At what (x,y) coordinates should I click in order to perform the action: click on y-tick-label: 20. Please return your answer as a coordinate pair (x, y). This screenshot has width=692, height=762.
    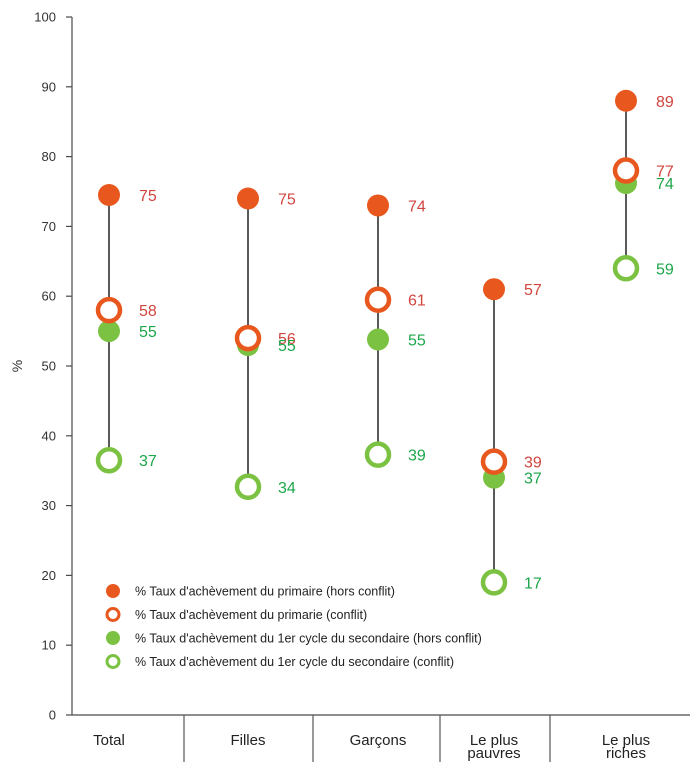
    Looking at the image, I should click on (49, 575).